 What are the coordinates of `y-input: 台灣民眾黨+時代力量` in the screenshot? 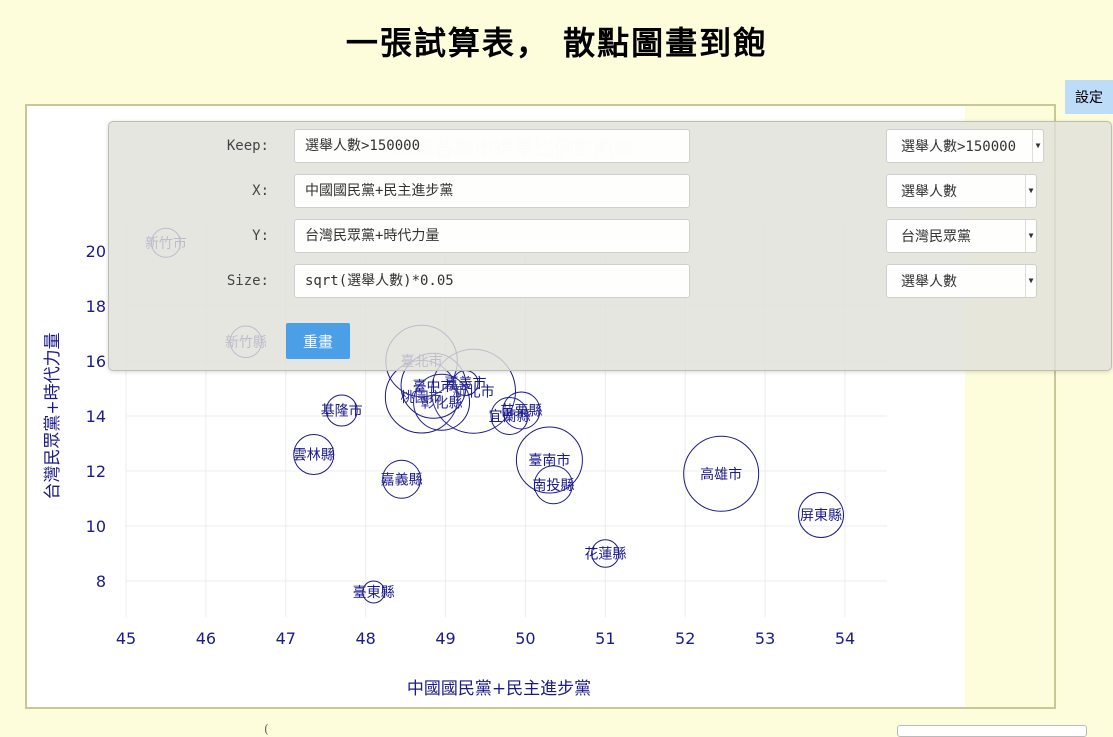 It's located at (492, 236).